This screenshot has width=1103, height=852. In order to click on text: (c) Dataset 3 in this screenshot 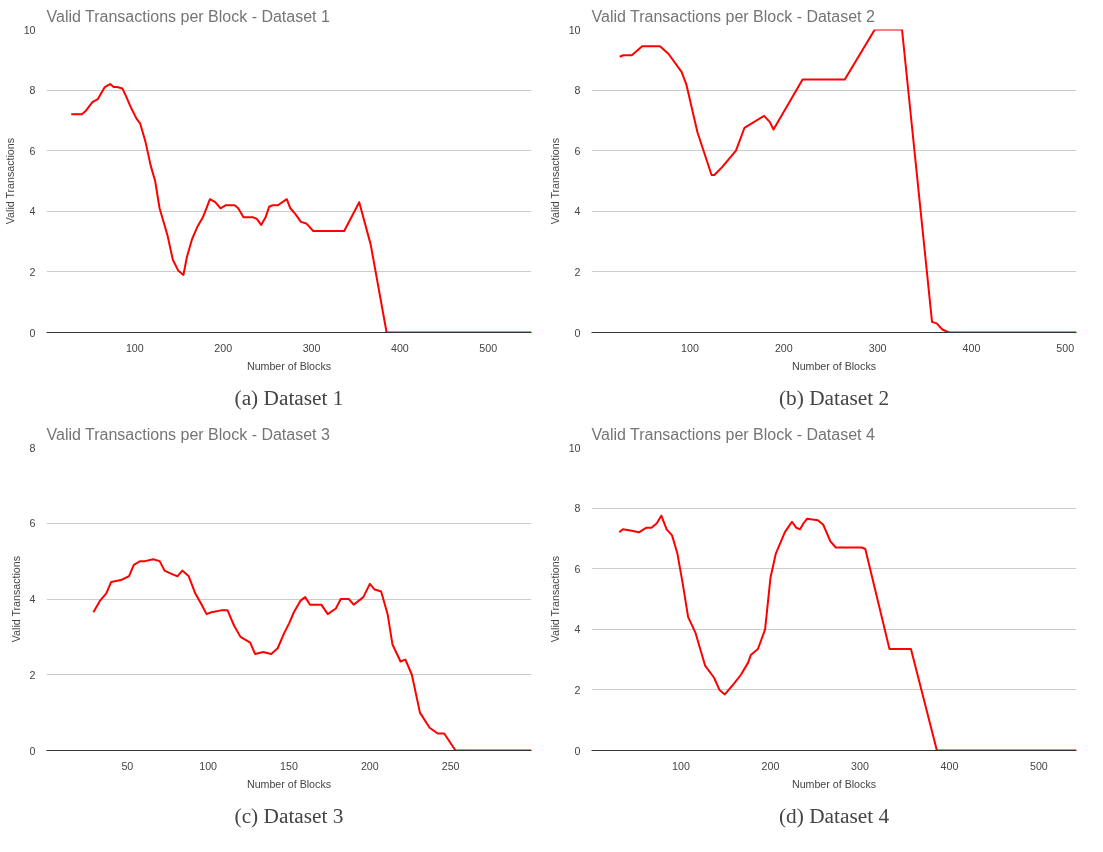, I will do `click(289, 815)`.